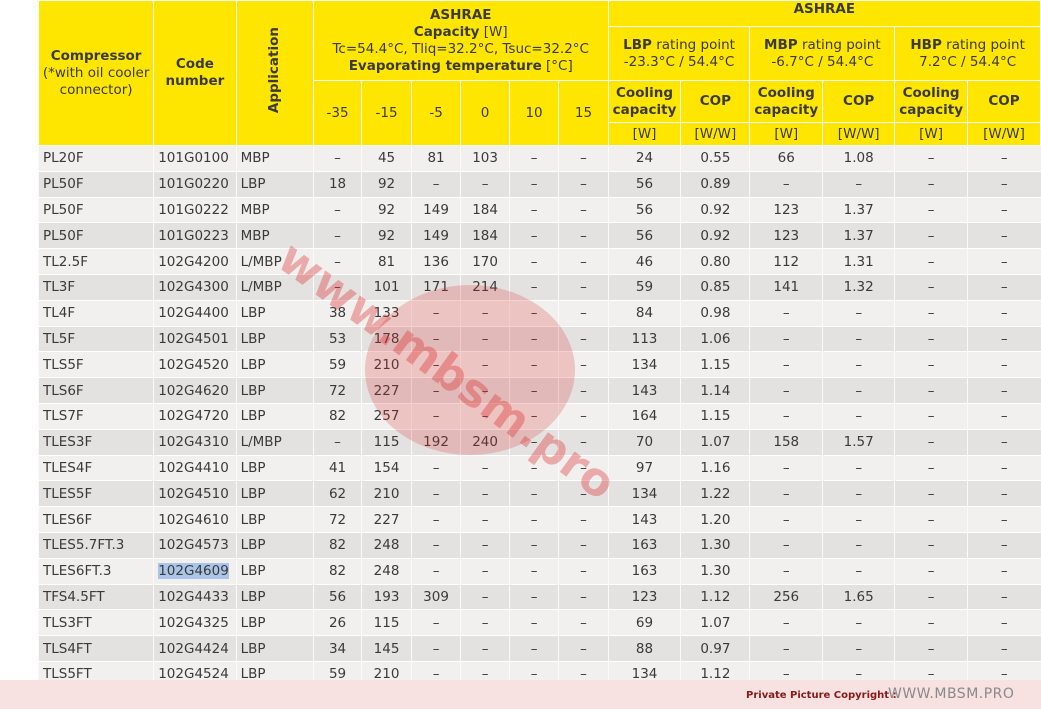  What do you see at coordinates (59, 287) in the screenshot?
I see `cell-text: TL3F` at bounding box center [59, 287].